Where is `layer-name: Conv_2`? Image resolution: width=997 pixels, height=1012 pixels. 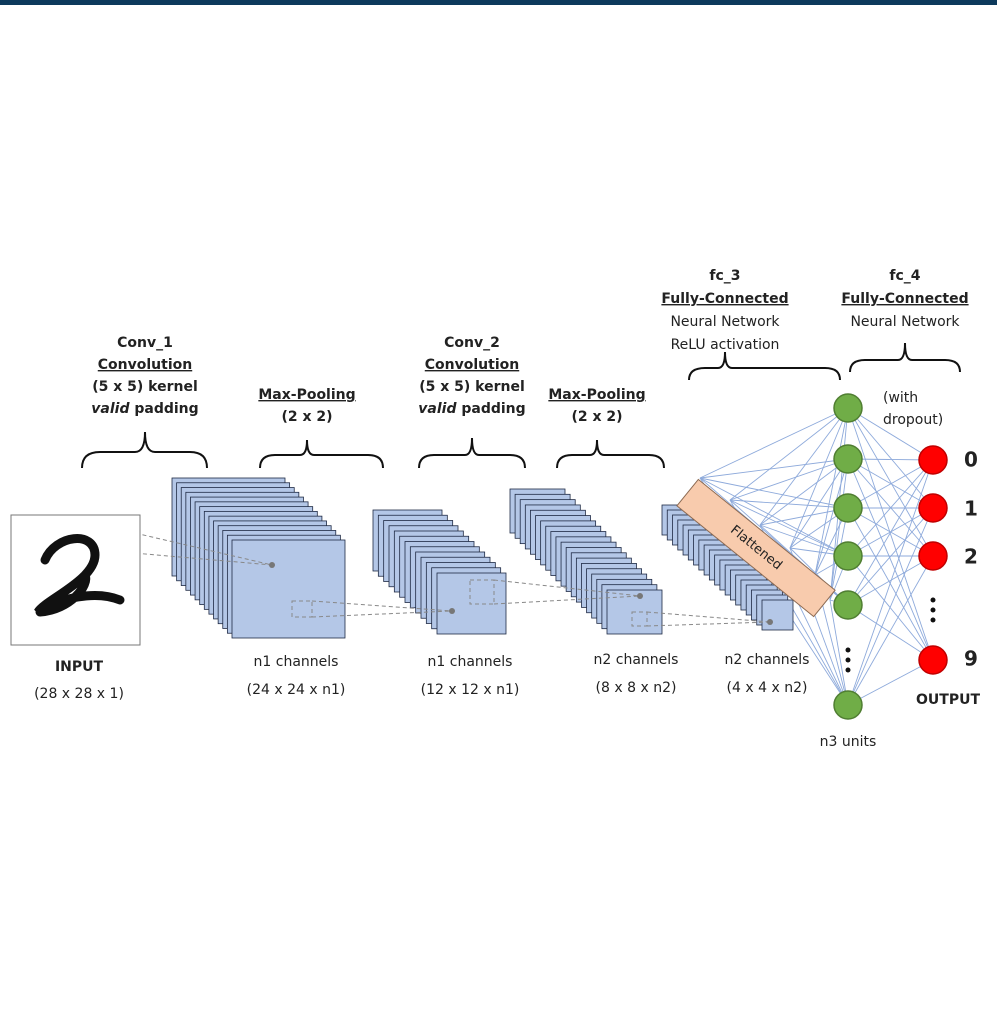 layer-name: Conv_2 is located at coordinates (472, 343).